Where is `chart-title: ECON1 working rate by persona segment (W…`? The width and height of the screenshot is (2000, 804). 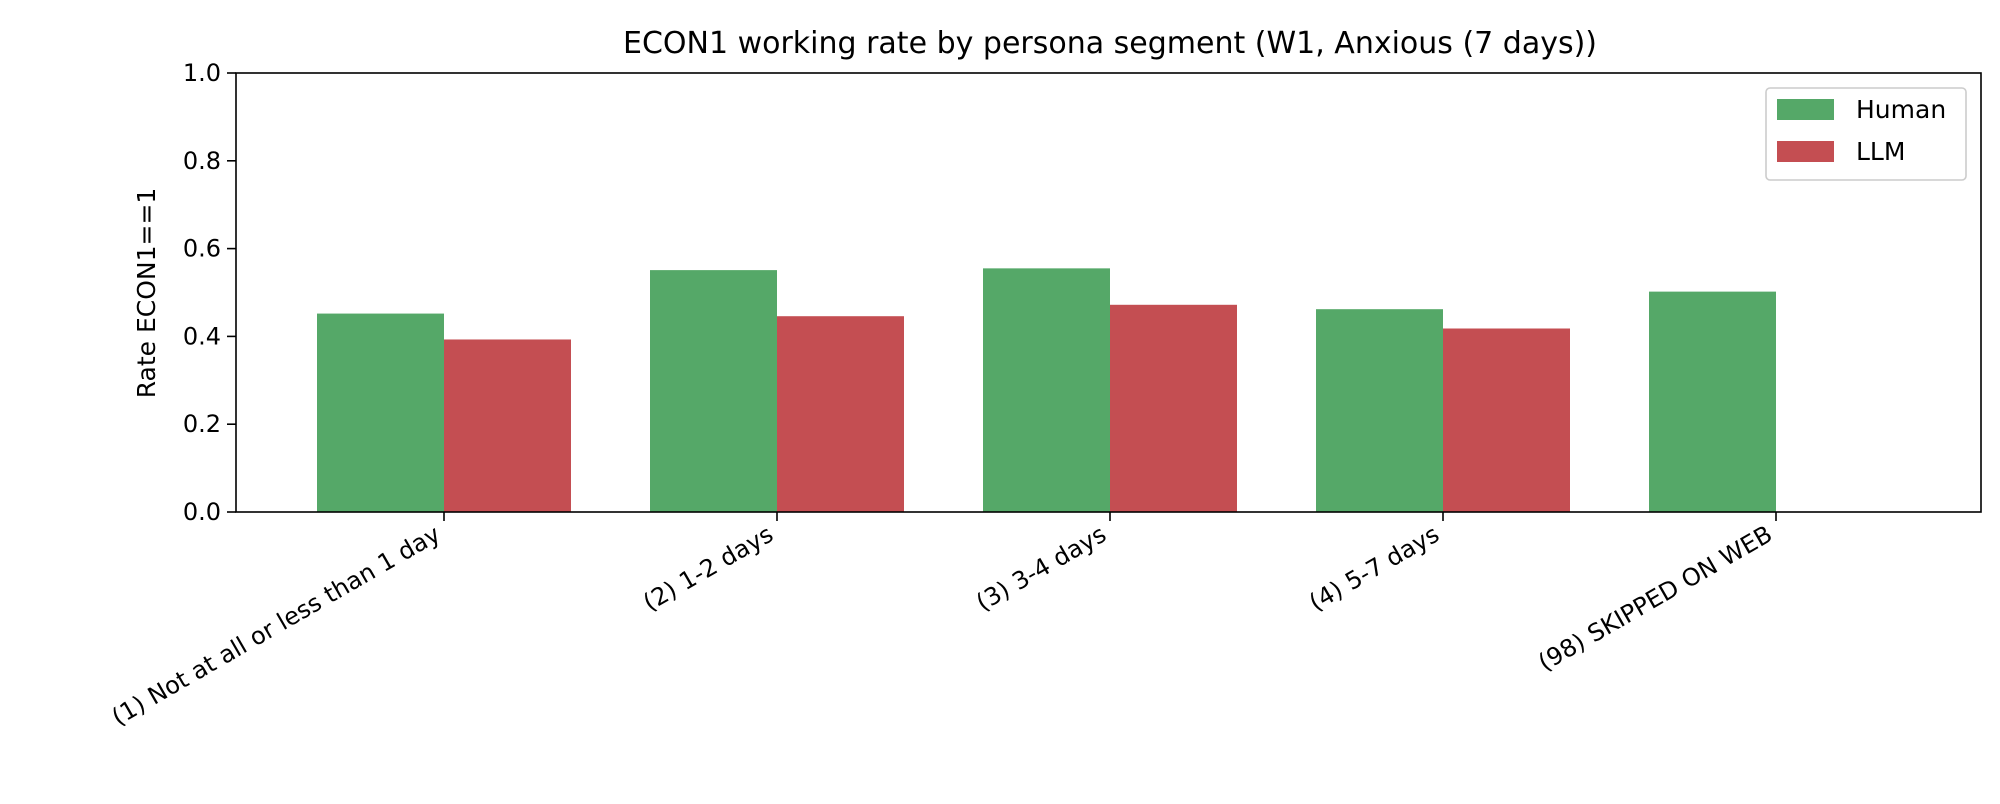 chart-title: ECON1 working rate by persona segment (W… is located at coordinates (1110, 43).